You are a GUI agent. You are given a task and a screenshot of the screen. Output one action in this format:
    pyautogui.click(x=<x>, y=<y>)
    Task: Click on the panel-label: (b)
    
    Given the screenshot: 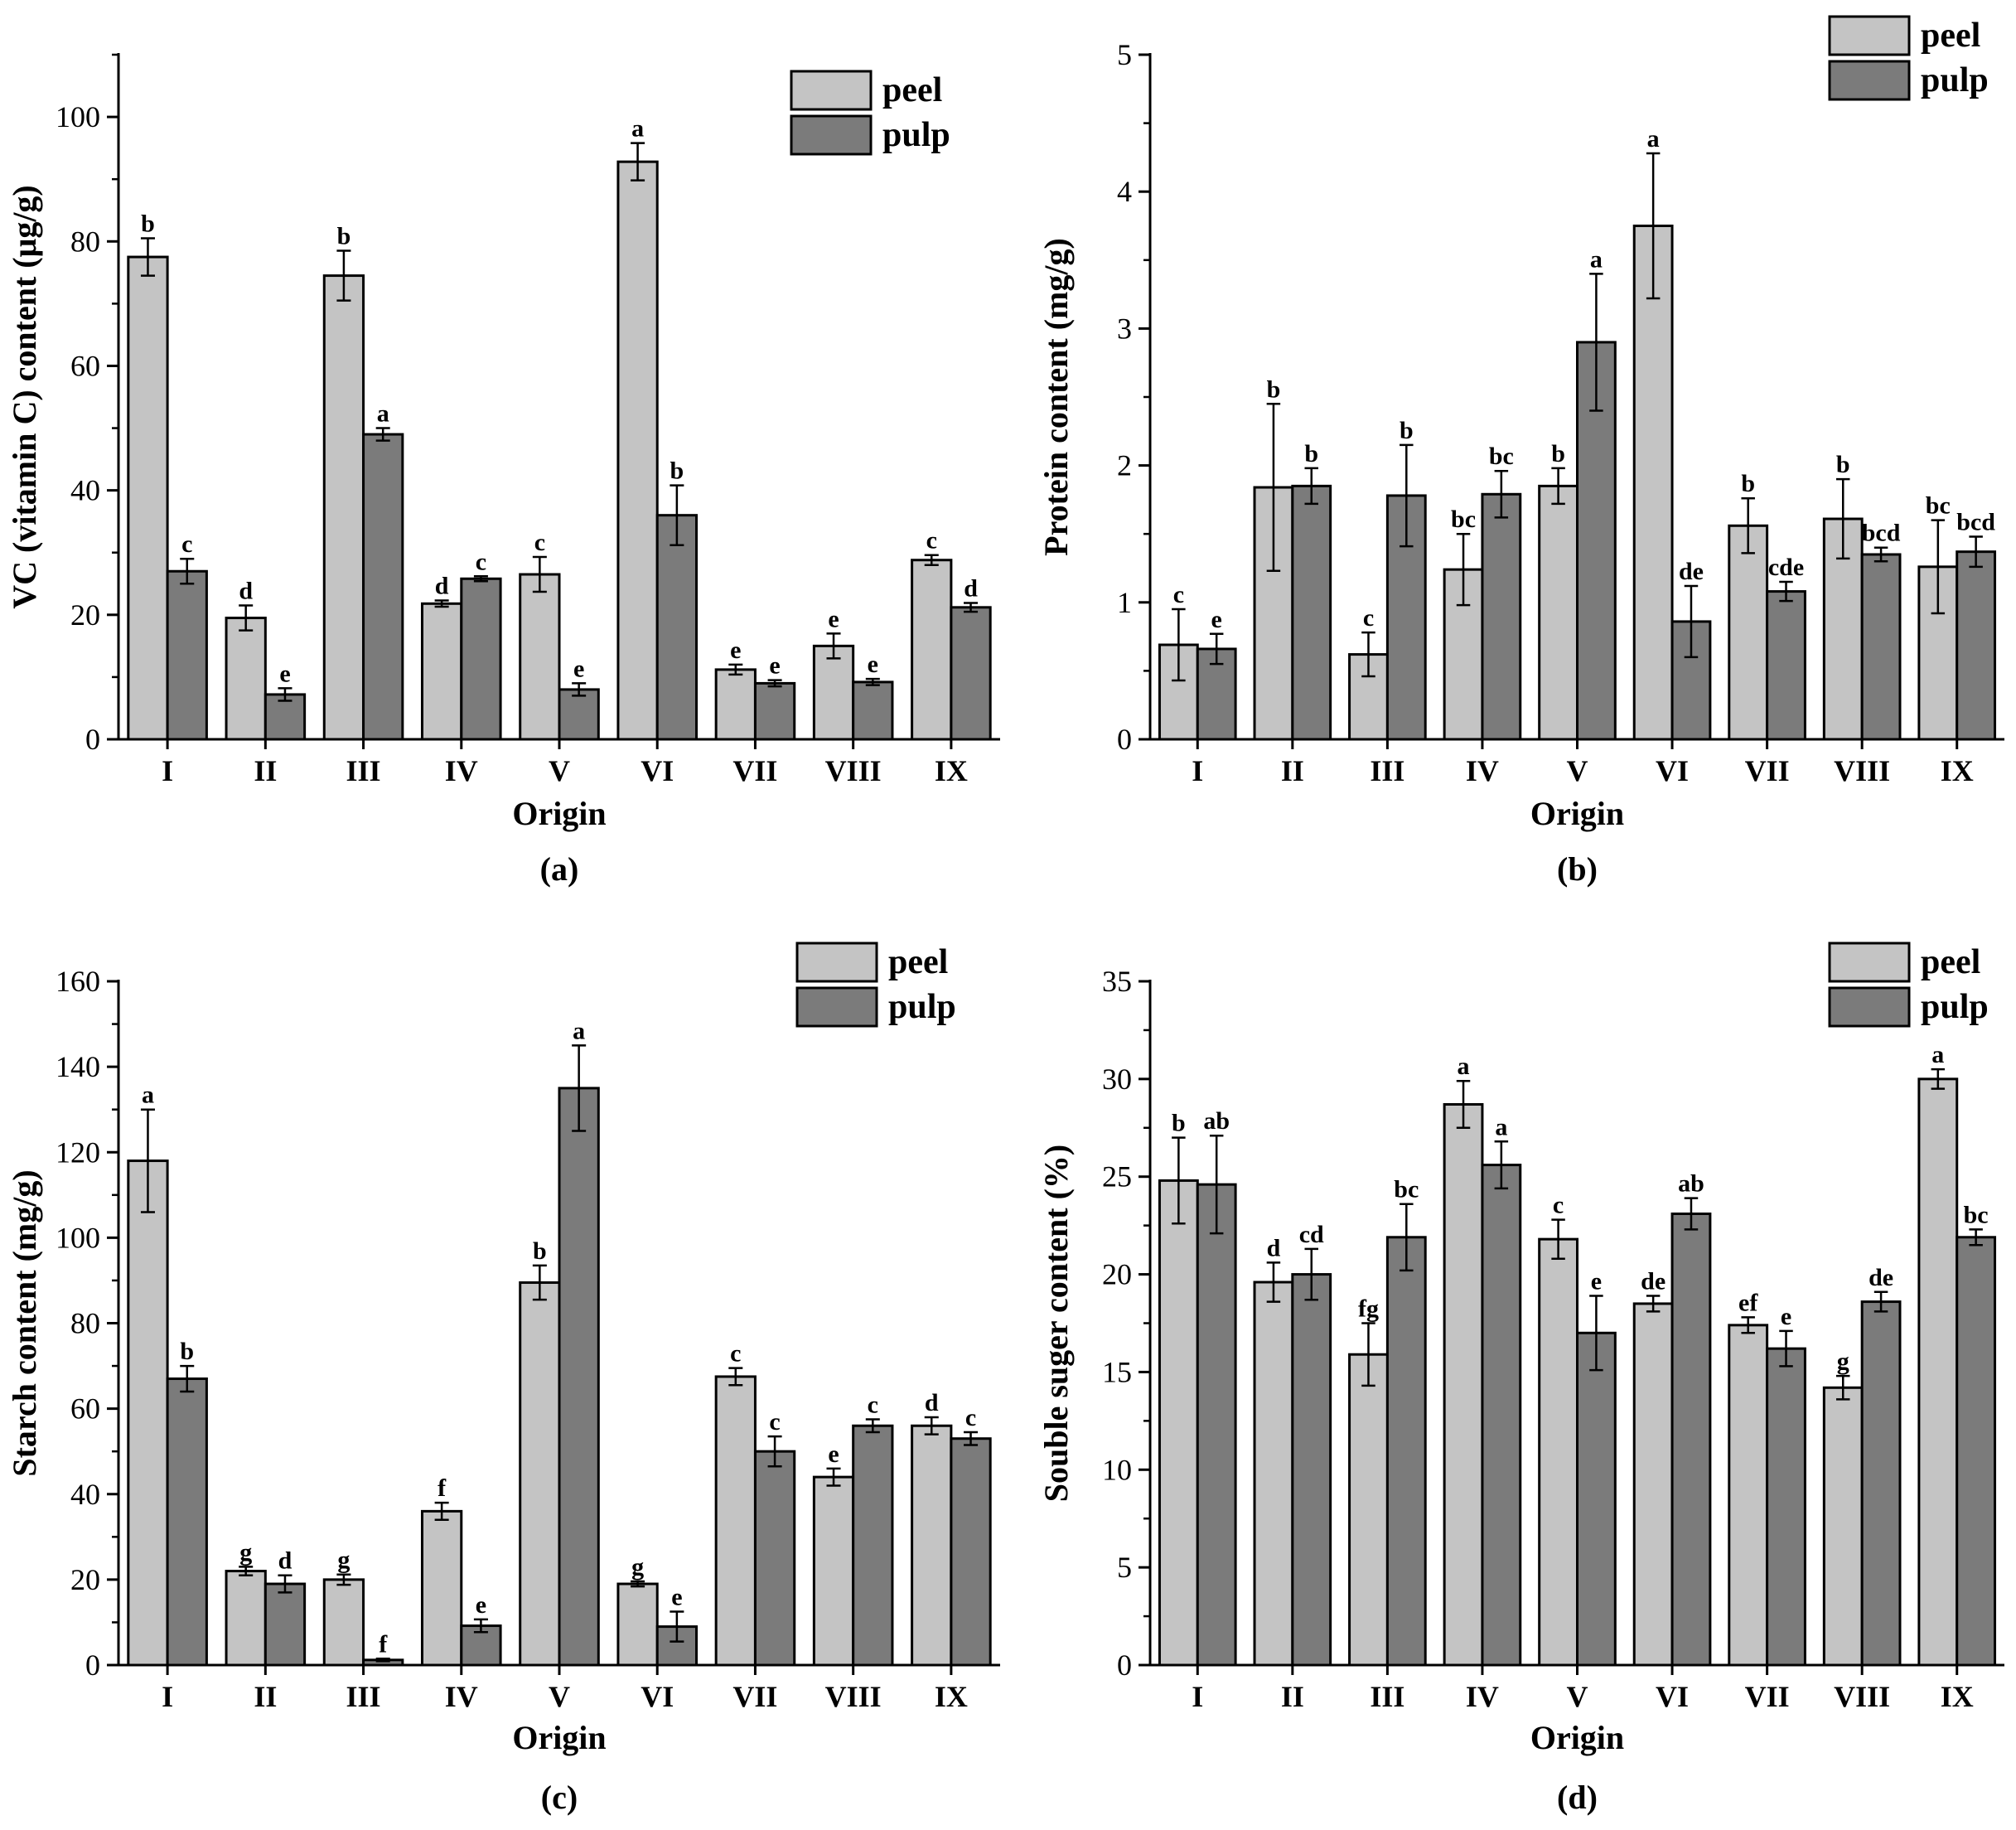 What is the action you would take?
    pyautogui.click(x=1577, y=869)
    